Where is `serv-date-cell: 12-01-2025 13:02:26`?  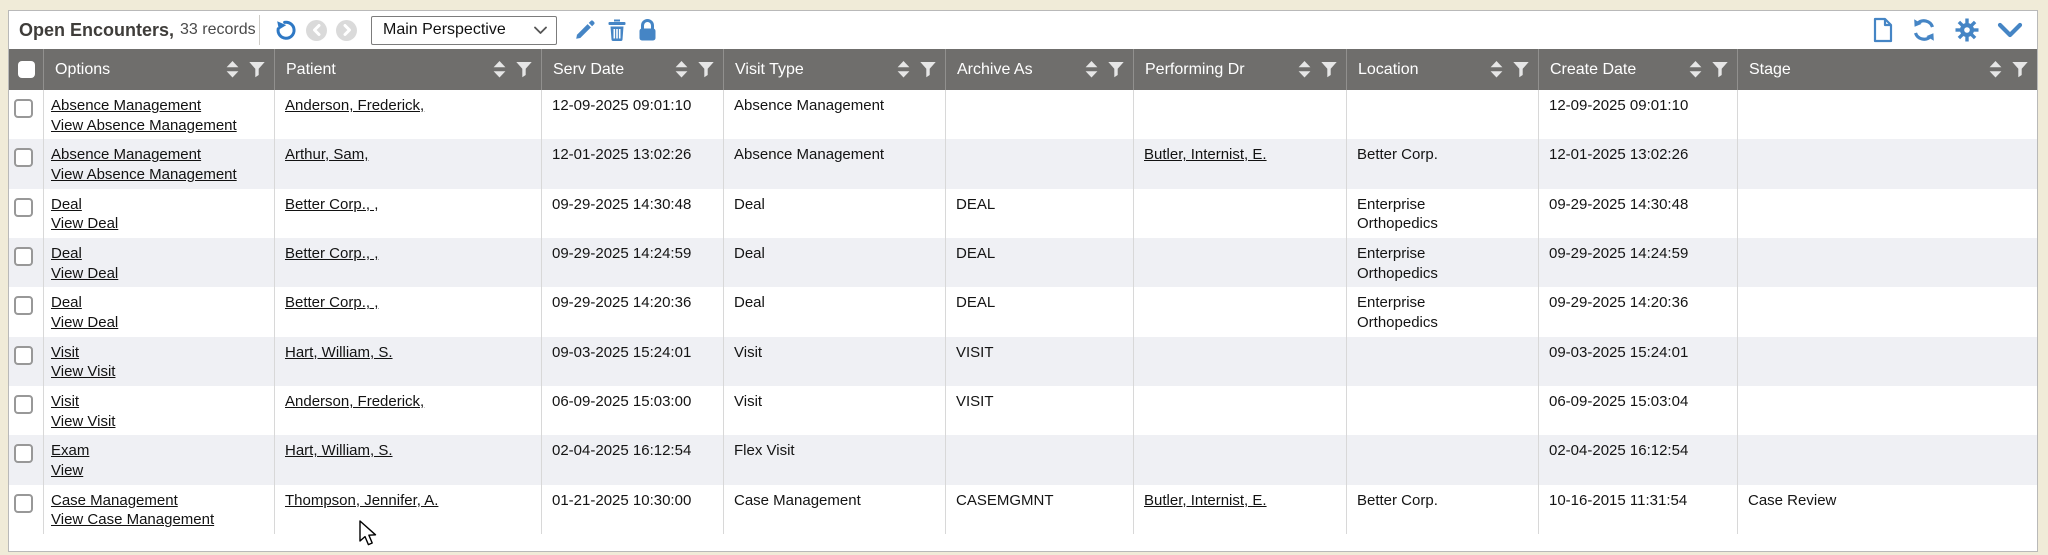
serv-date-cell: 12-01-2025 13:02:26 is located at coordinates (633, 164).